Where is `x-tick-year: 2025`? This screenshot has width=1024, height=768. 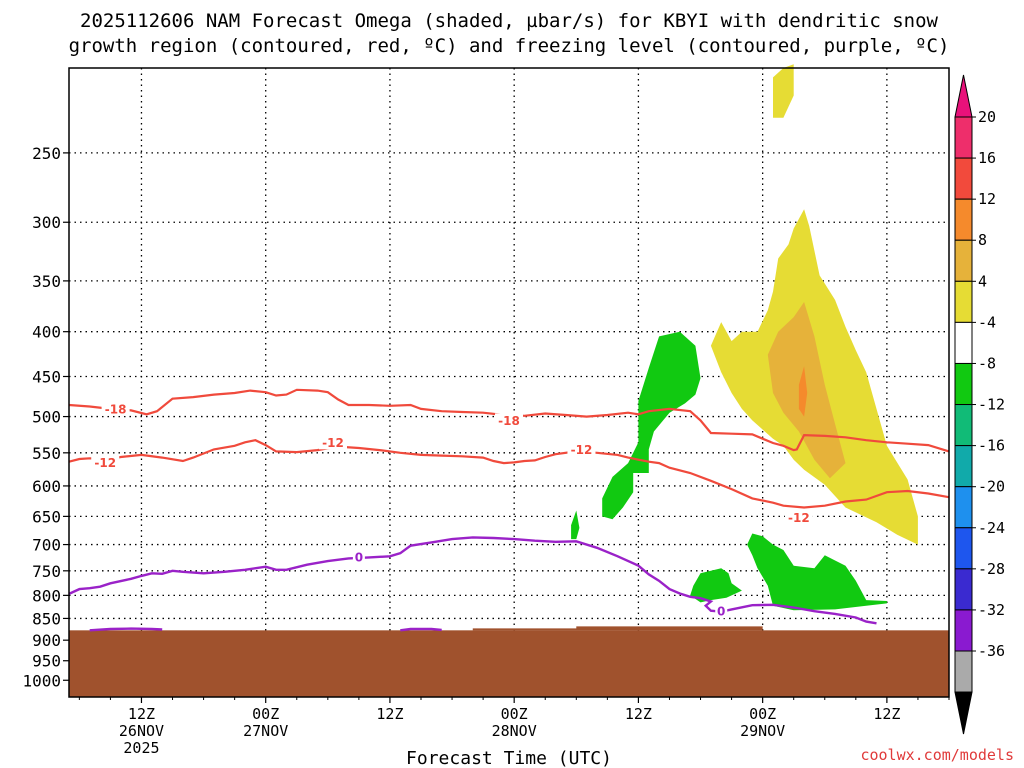 x-tick-year: 2025 is located at coordinates (141, 748).